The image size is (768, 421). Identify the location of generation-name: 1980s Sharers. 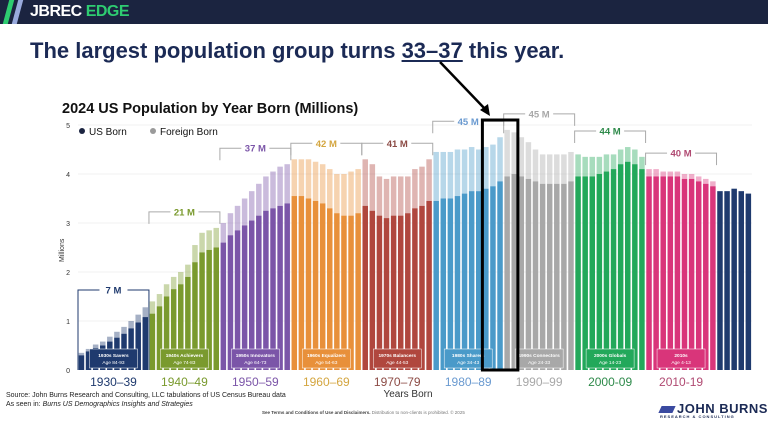
(468, 356).